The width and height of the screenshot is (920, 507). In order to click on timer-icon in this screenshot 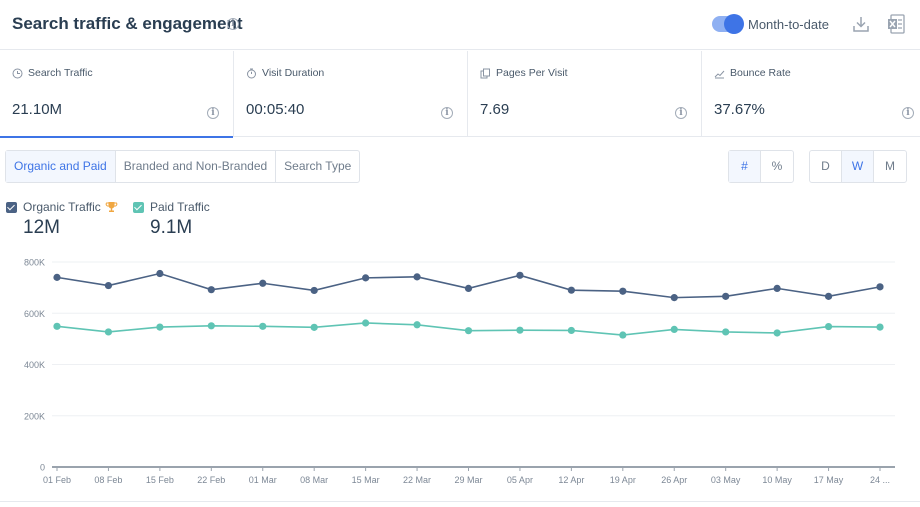, I will do `click(251, 73)`.